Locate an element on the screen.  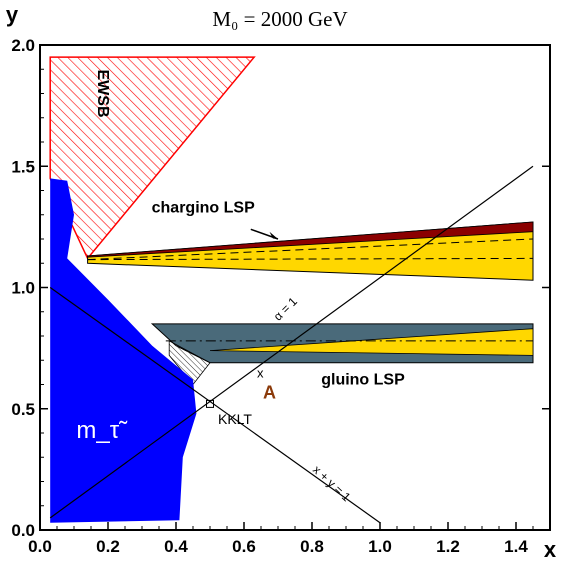
y-axis-label: y is located at coordinates (12, 14).